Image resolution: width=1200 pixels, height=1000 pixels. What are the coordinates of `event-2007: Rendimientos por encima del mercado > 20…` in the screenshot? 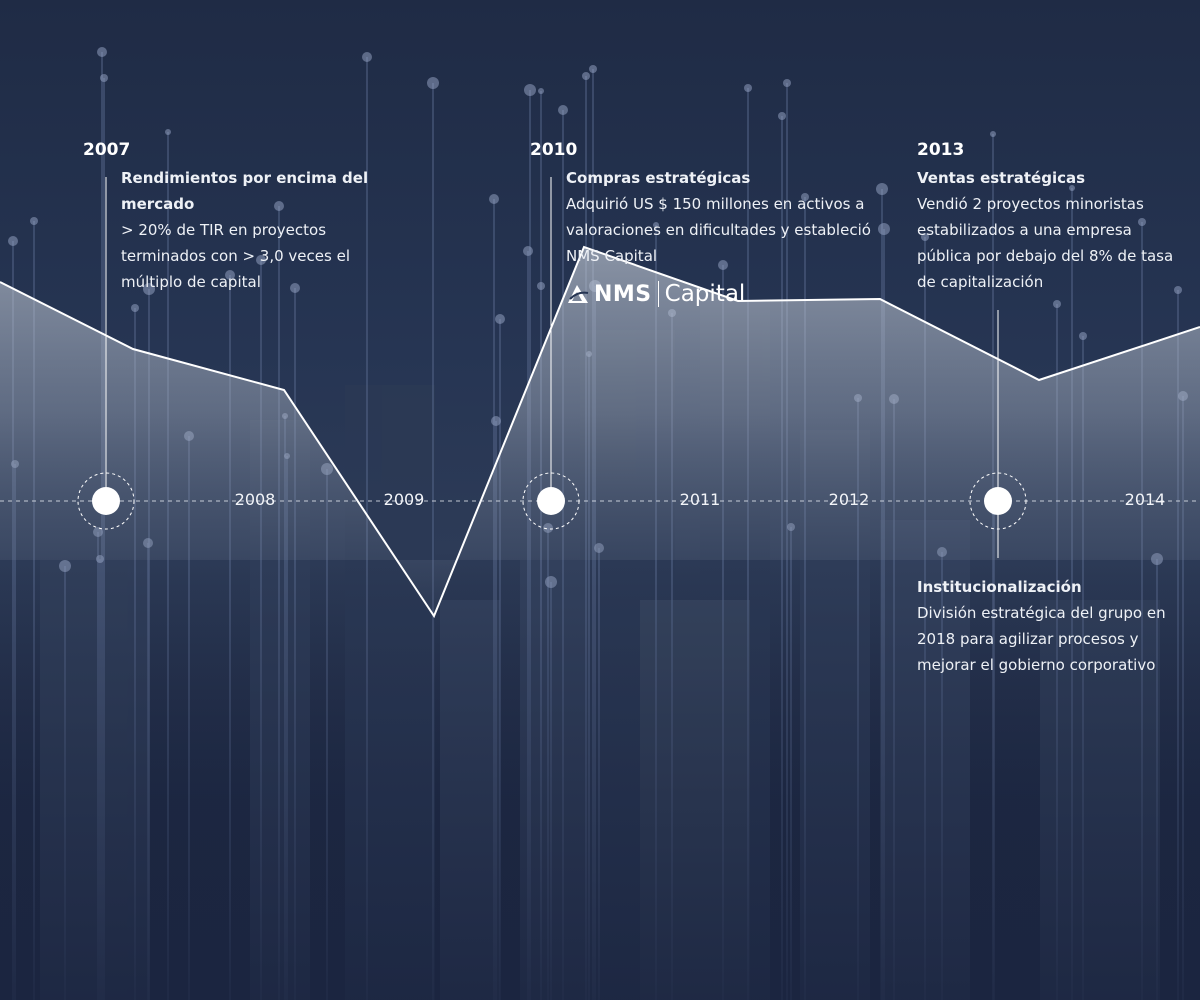 It's located at (251, 230).